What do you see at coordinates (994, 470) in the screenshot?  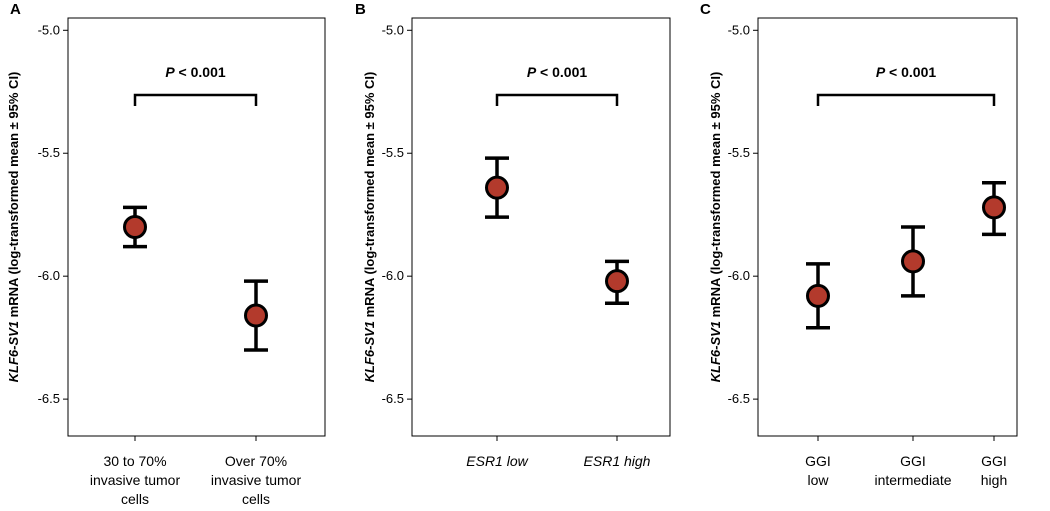 I see `x-category-label: GGI high` at bounding box center [994, 470].